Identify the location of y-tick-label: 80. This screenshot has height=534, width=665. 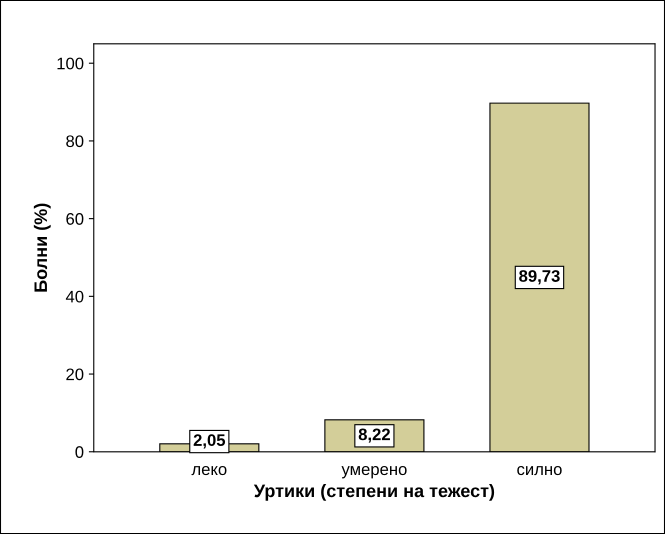
(75, 141).